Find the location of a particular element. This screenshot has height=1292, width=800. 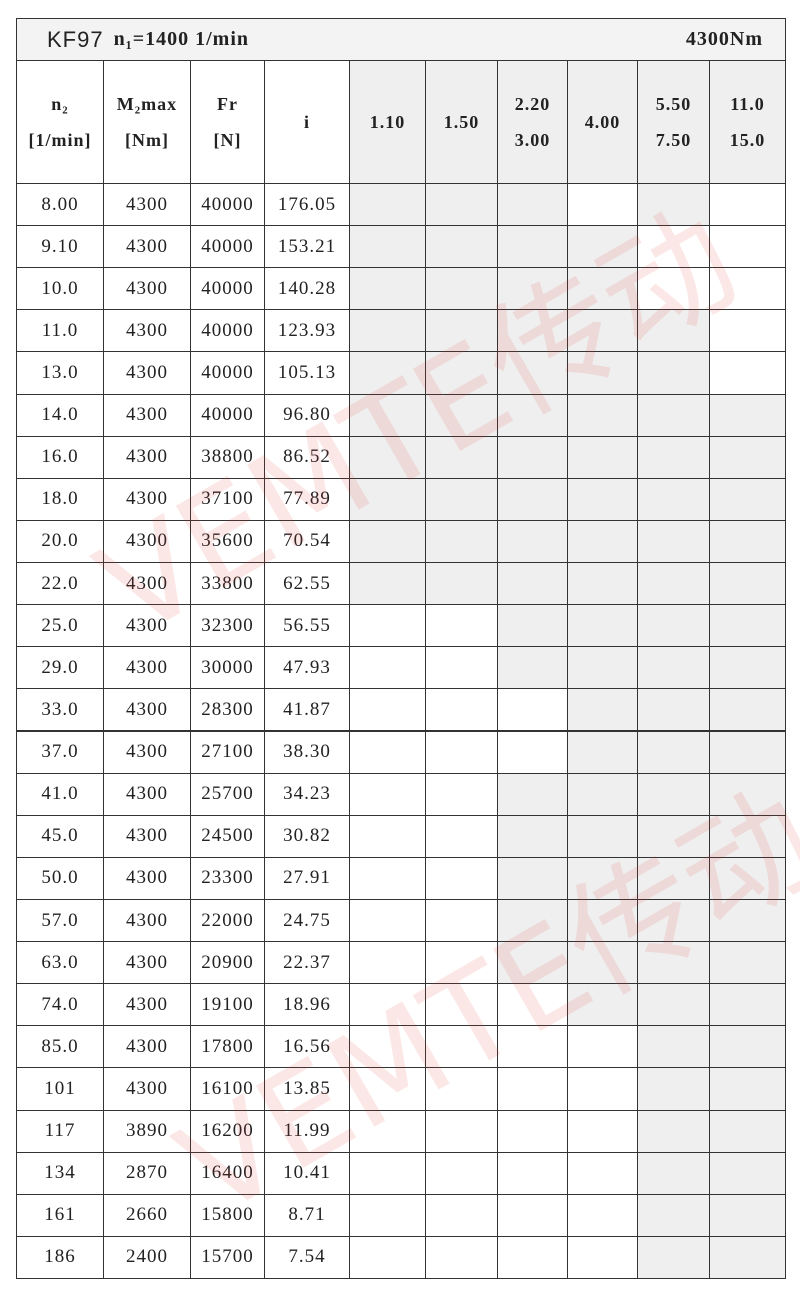

header-line: 4.00 is located at coordinates (602, 122).